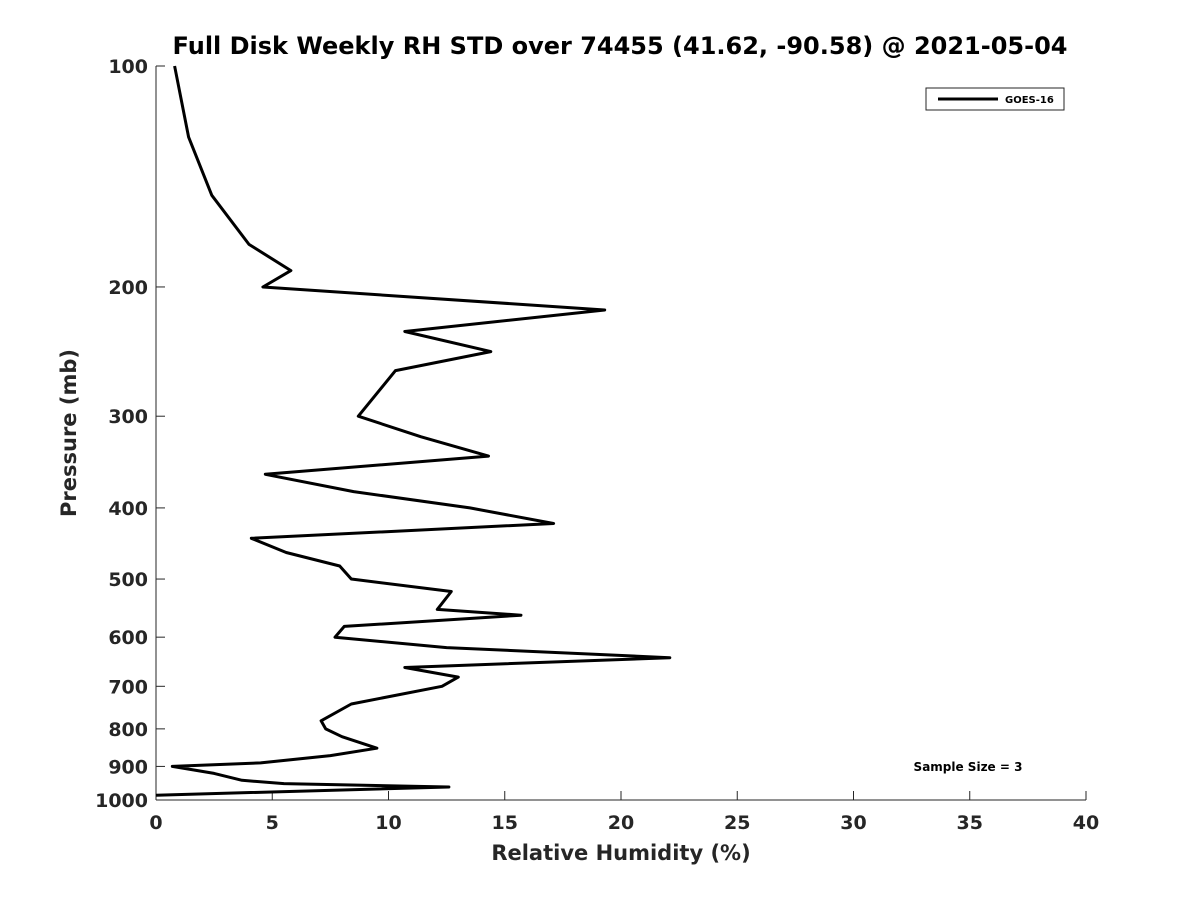  I want to click on x-tick-label: 35, so click(970, 823).